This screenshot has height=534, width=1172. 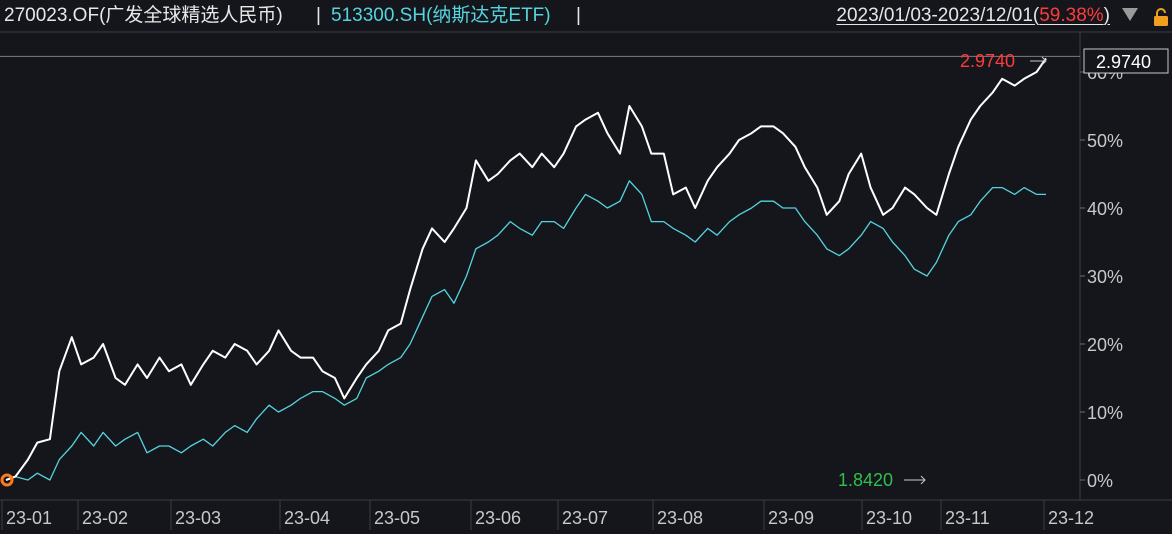 What do you see at coordinates (1105, 277) in the screenshot?
I see `y-tick-label: 30%` at bounding box center [1105, 277].